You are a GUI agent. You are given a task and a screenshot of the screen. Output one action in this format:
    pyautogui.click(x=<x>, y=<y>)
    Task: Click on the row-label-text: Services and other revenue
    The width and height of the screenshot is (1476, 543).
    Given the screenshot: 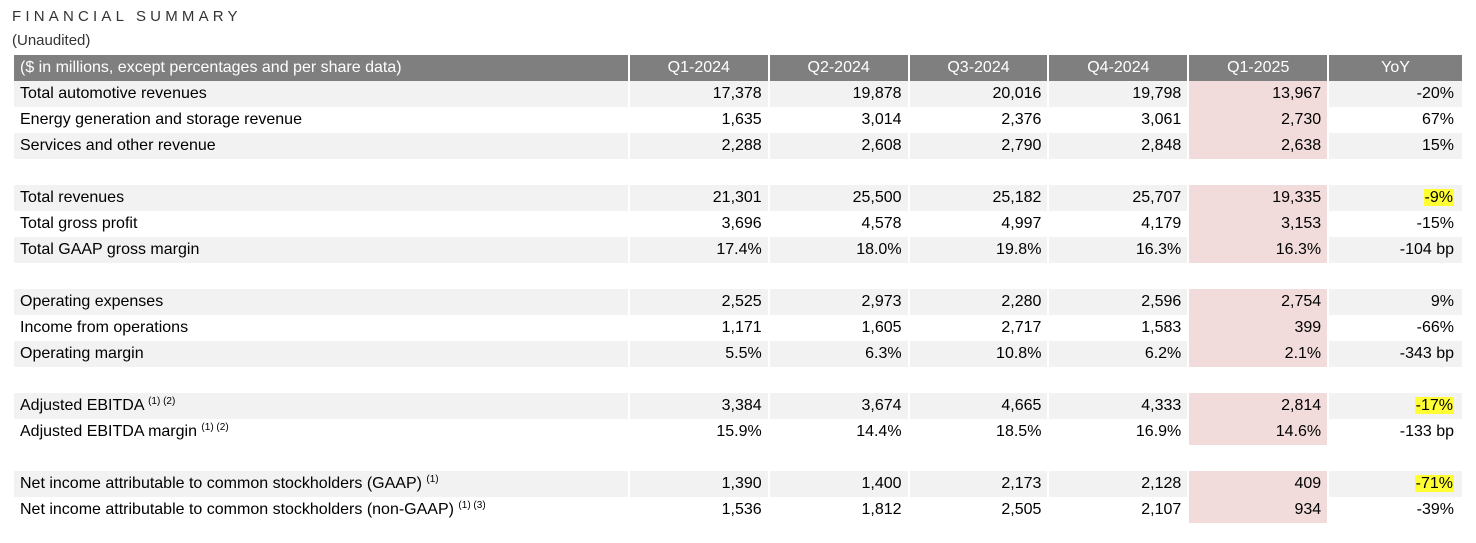 What is the action you would take?
    pyautogui.click(x=118, y=145)
    